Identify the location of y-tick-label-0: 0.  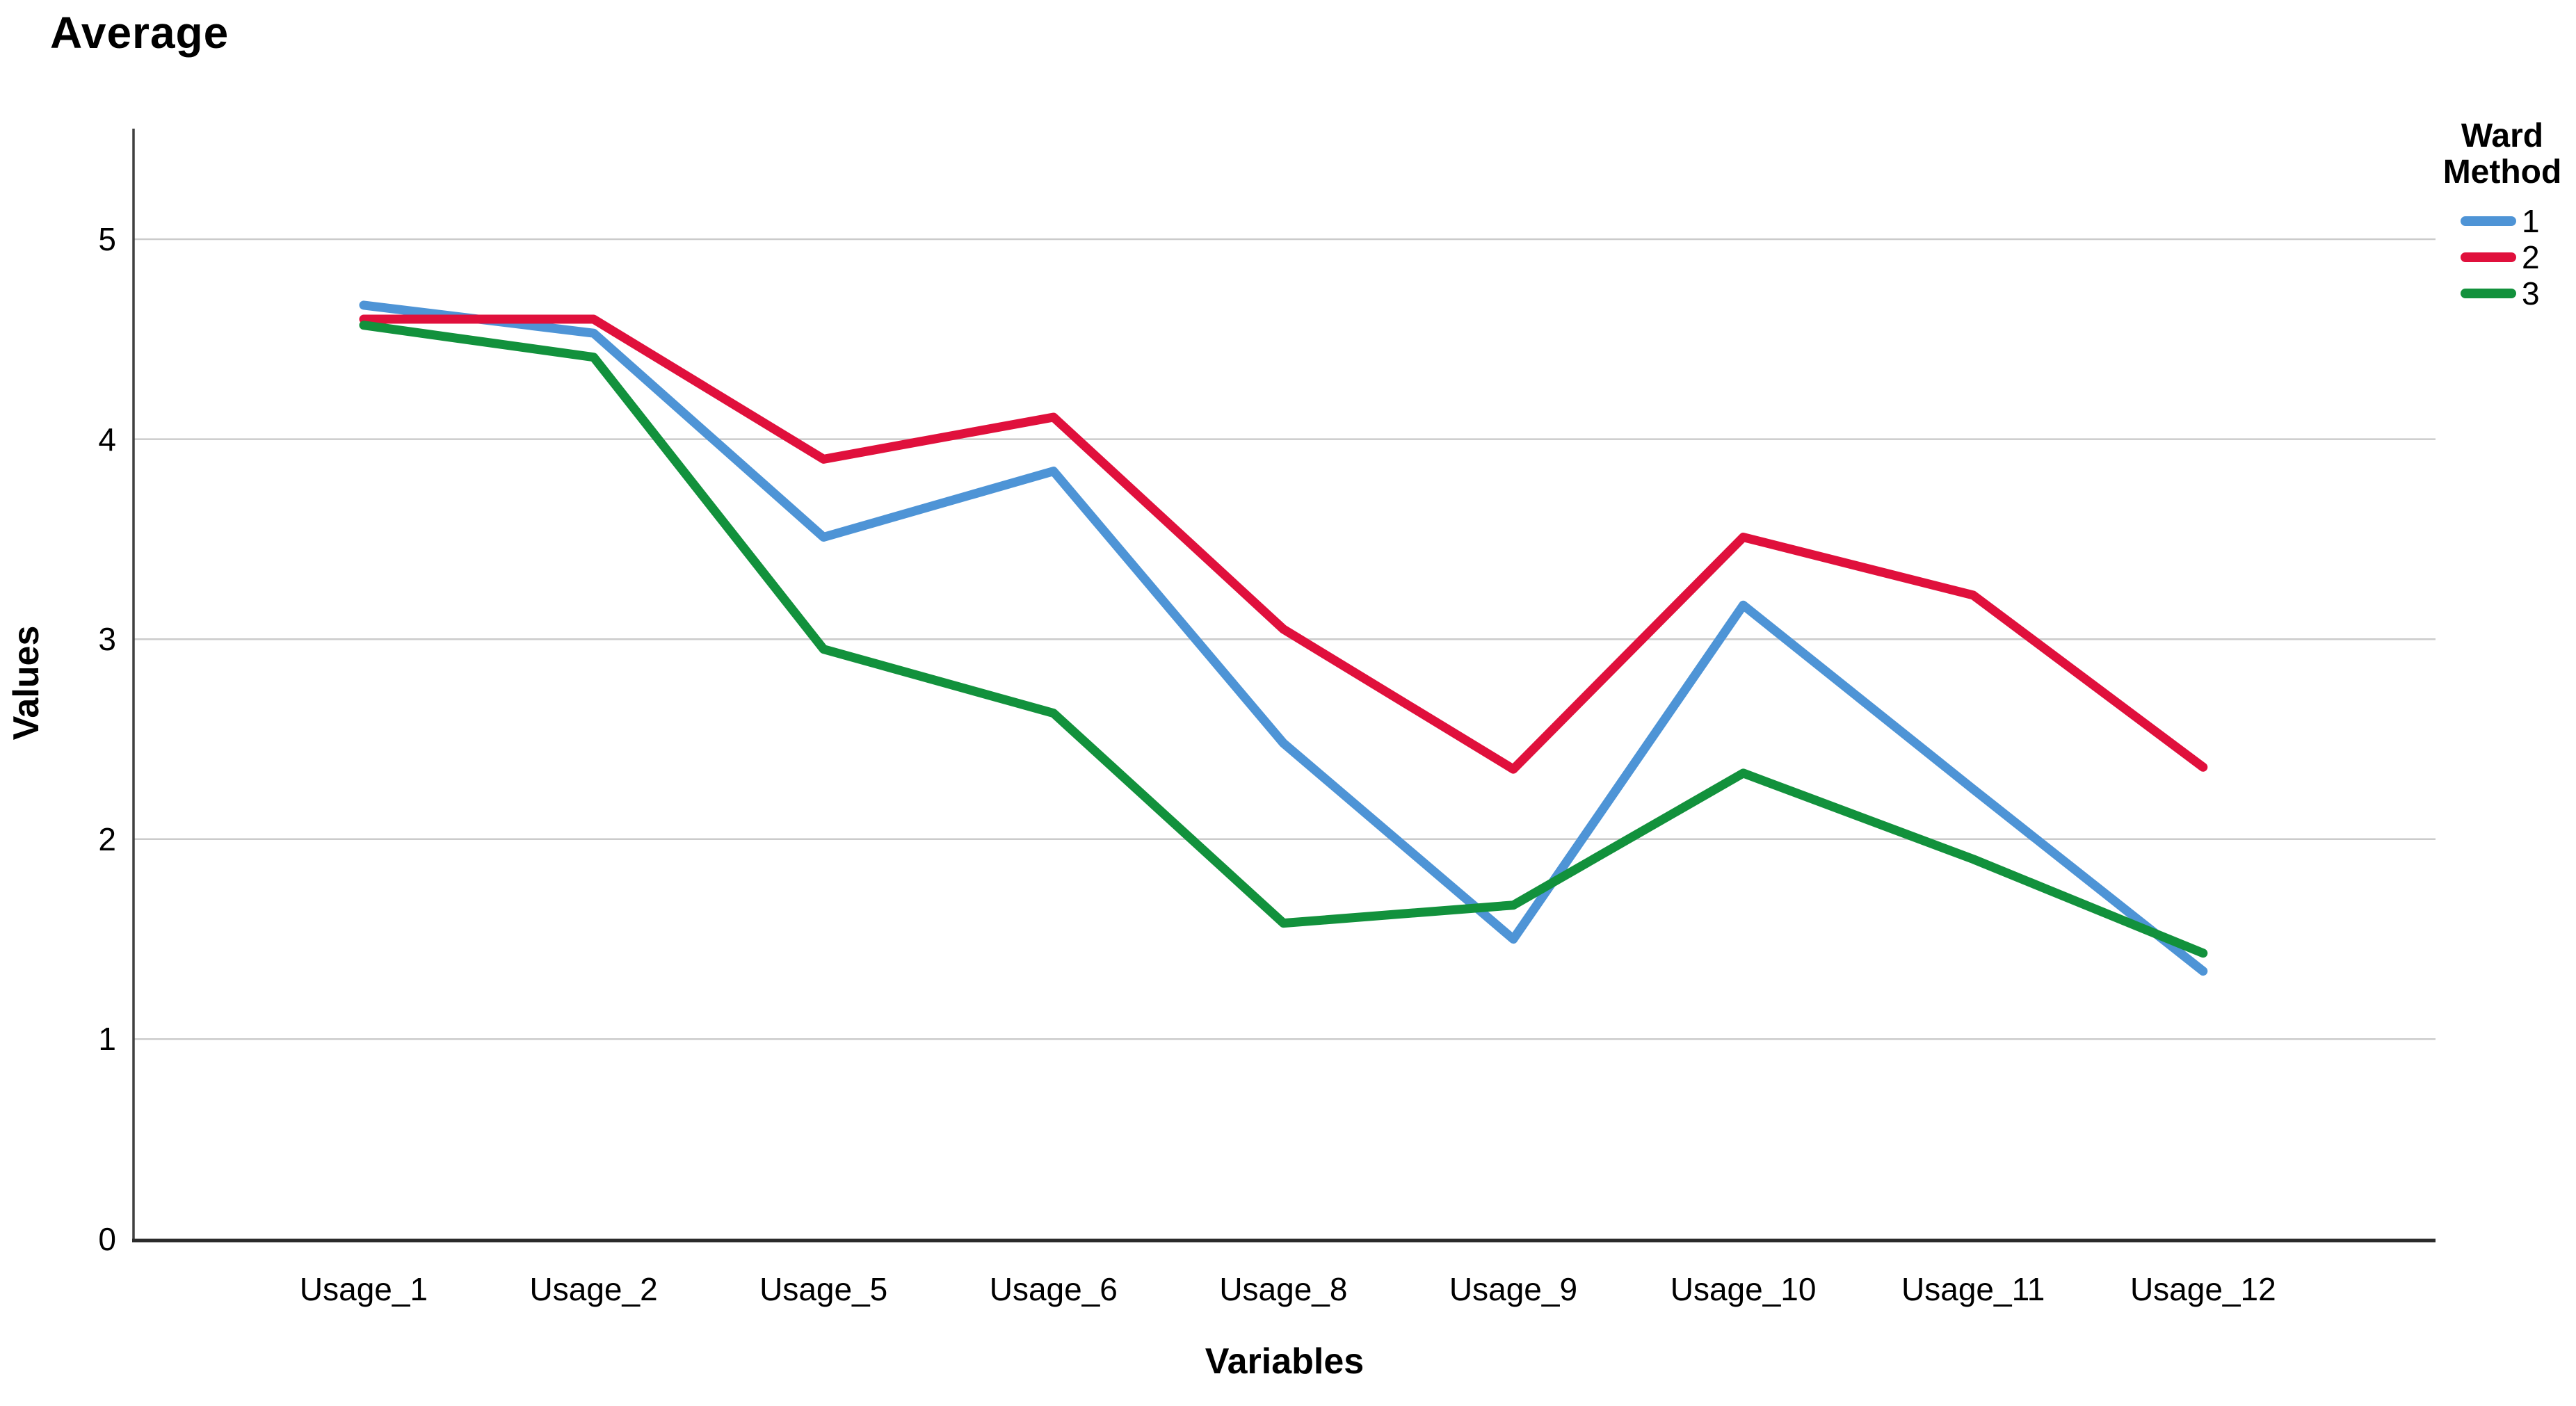
(107, 1239).